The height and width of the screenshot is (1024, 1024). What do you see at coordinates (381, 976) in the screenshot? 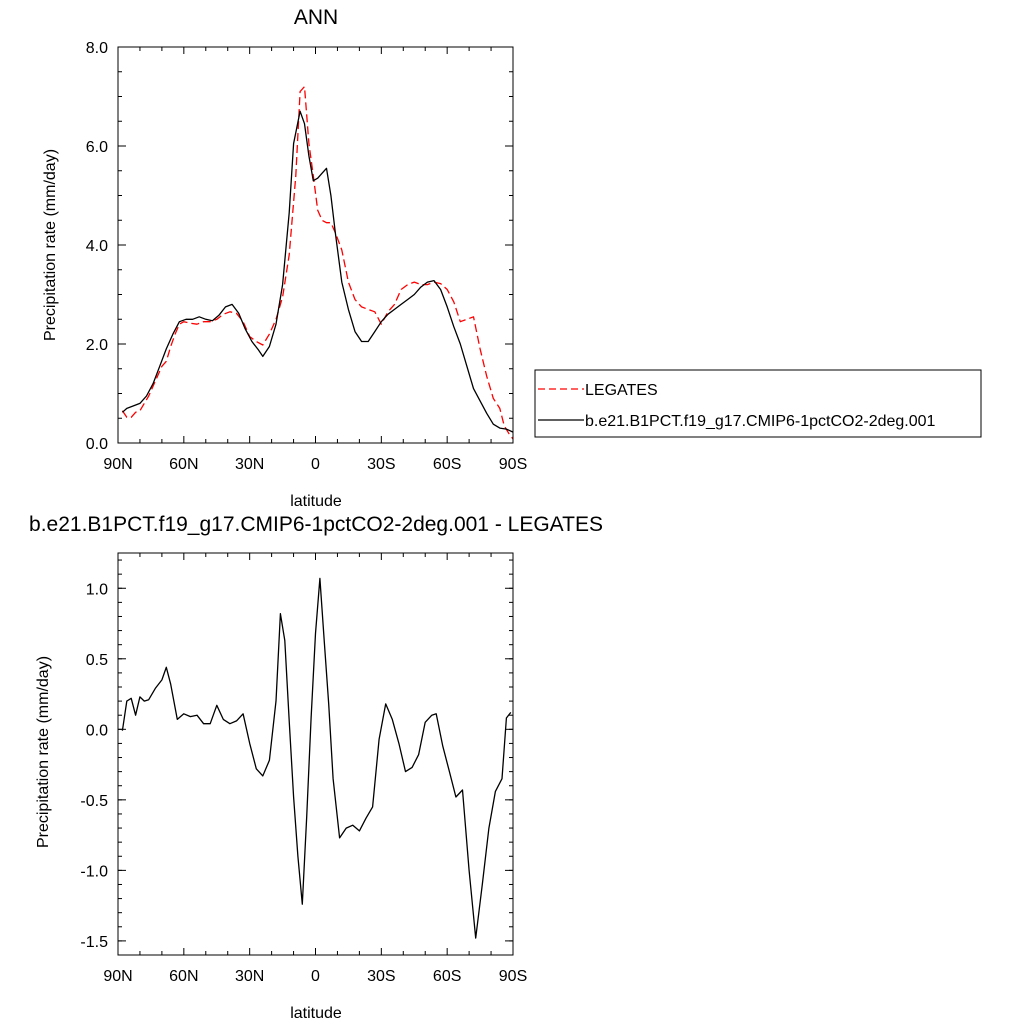
I see `bottom-x-tick-label: 30S` at bounding box center [381, 976].